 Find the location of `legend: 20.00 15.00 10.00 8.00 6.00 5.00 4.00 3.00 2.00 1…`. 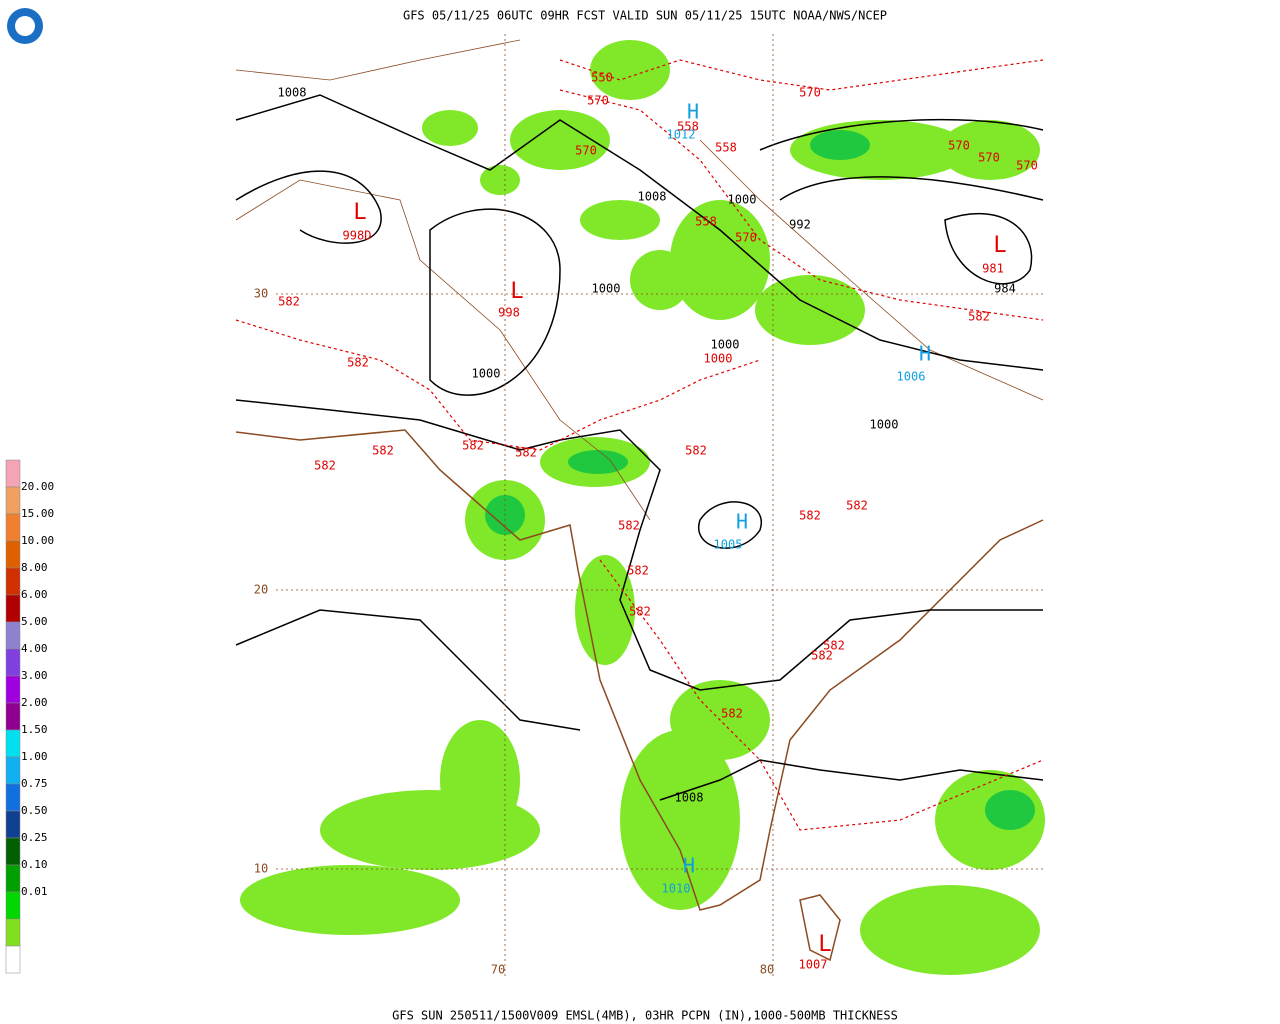

legend: 20.00 15.00 10.00 8.00 6.00 5.00 4.00 3.00 2.00 1… is located at coordinates (29, 716).